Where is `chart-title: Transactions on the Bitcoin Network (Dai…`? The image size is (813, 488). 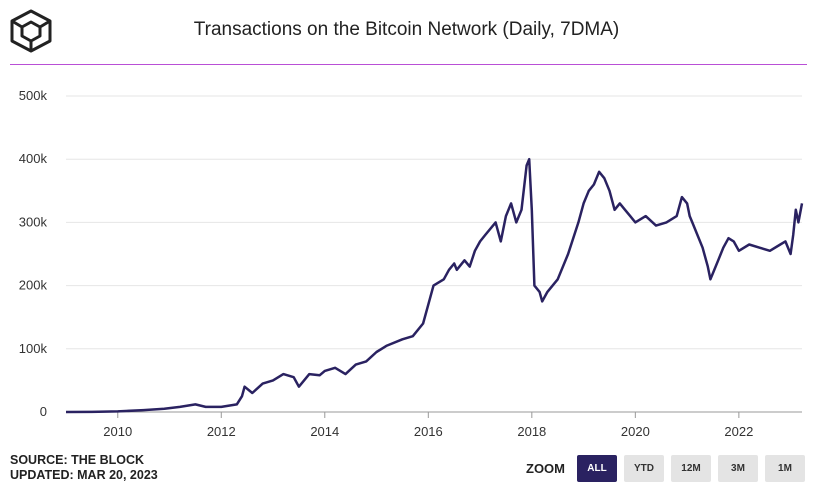
chart-title: Transactions on the Bitcoin Network (Dai… is located at coordinates (406, 29).